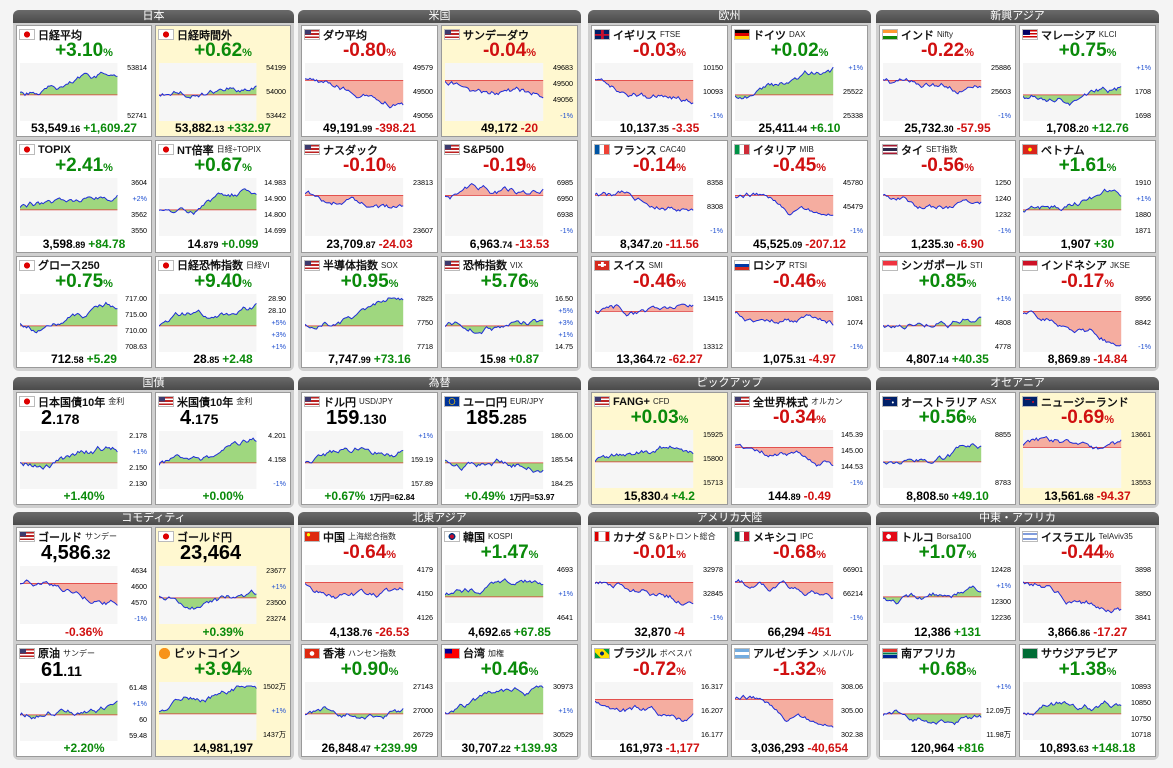 Image resolution: width=1173 pixels, height=768 pixels. Describe the element at coordinates (369, 92) in the screenshot. I see `price-chart: 49579 49500 49056` at that location.